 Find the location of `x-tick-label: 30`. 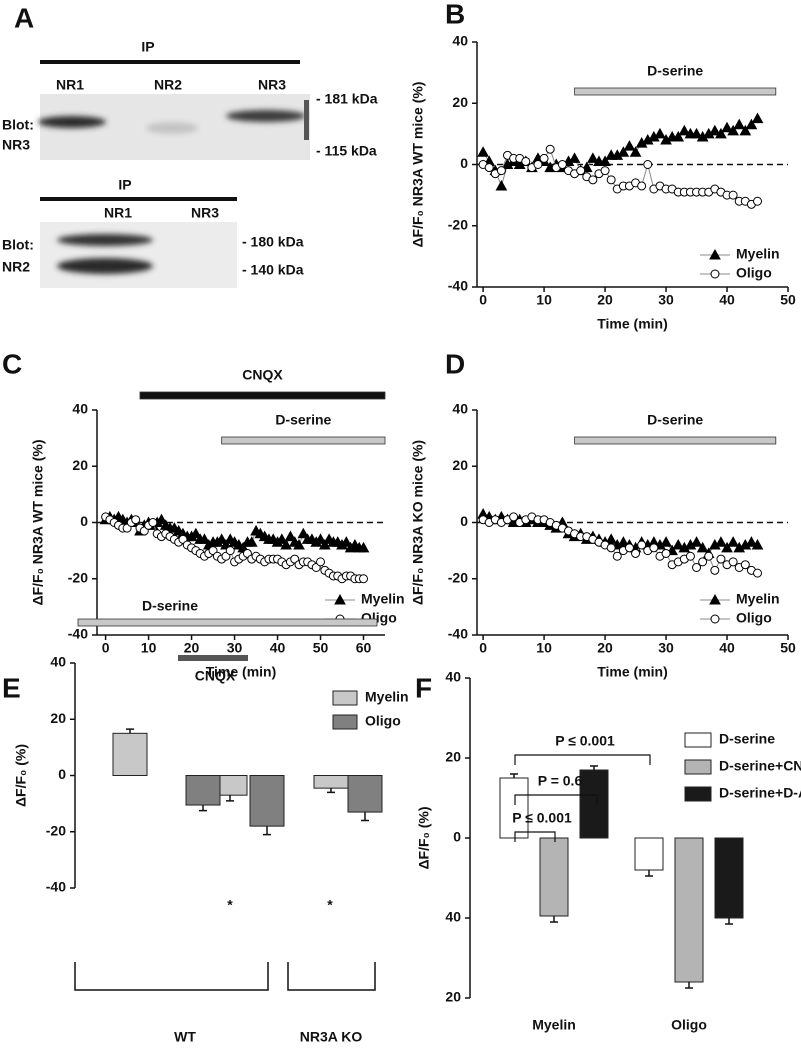

x-tick-label: 30 is located at coordinates (666, 648).